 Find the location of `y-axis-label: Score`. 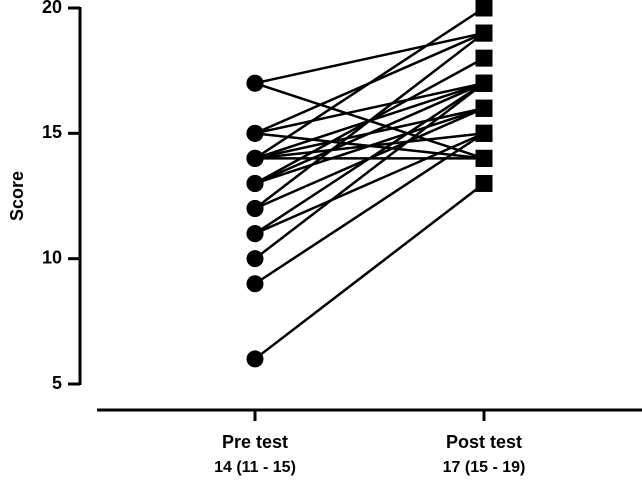

y-axis-label: Score is located at coordinates (17, 196).